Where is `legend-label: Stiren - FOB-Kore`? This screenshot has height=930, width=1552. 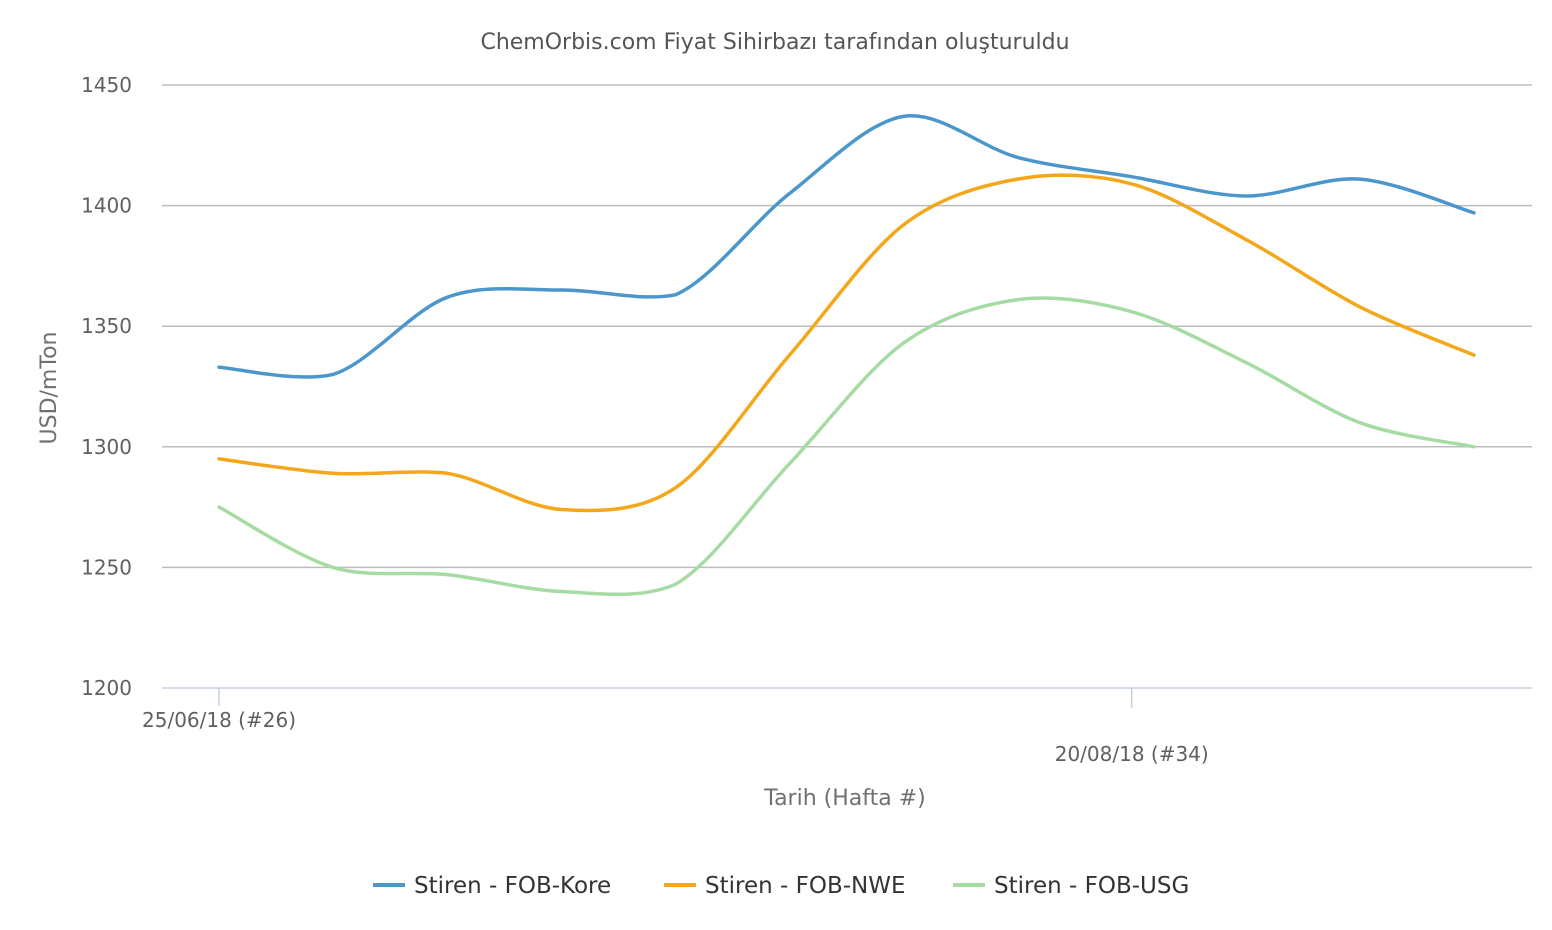
legend-label: Stiren - FOB-Kore is located at coordinates (512, 886).